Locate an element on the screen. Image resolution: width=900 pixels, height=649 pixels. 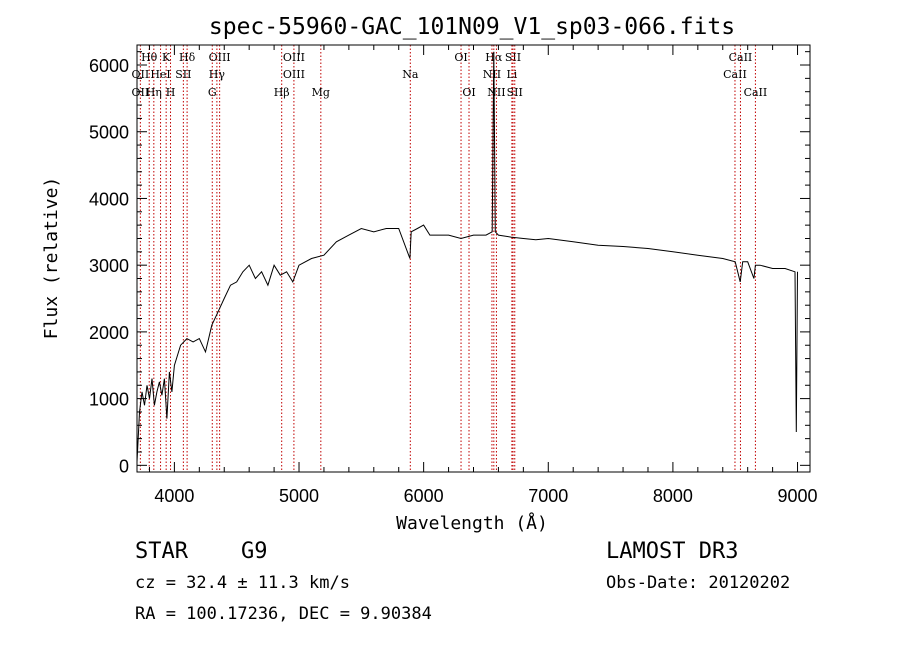
ra-dec: RA = 100.17236, DEC = 9.90384 is located at coordinates (283, 614).